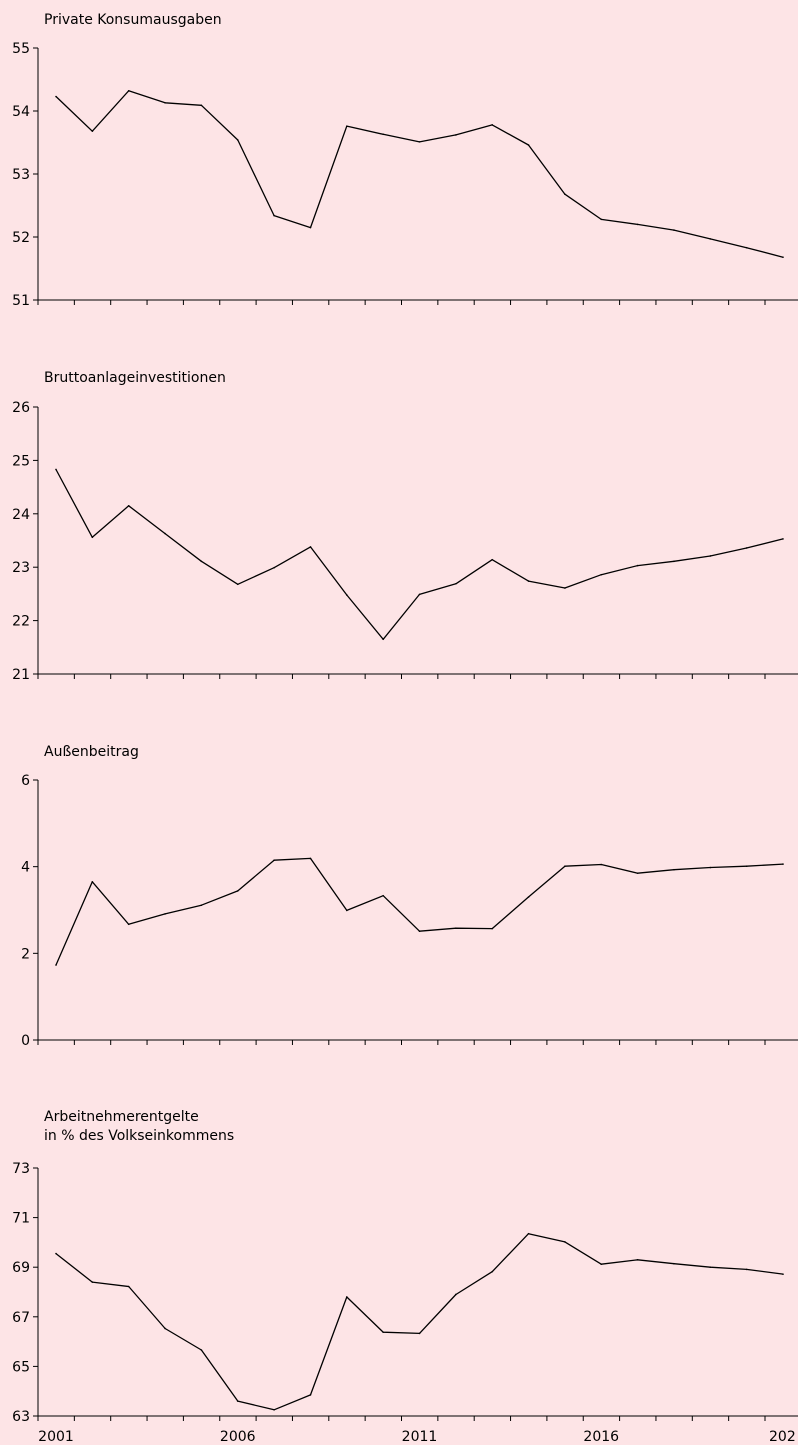 This screenshot has height=1445, width=798. Describe the element at coordinates (21, 175) in the screenshot. I see `y-tick-label: 53` at that location.